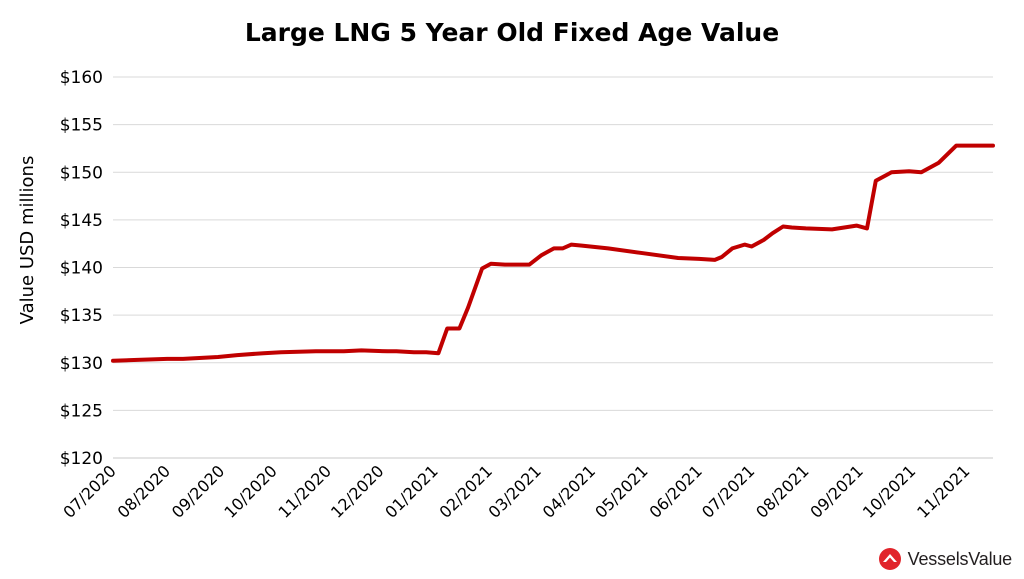 The width and height of the screenshot is (1024, 579). What do you see at coordinates (889, 491) in the screenshot?
I see `x-tick-label: 10/2021` at bounding box center [889, 491].